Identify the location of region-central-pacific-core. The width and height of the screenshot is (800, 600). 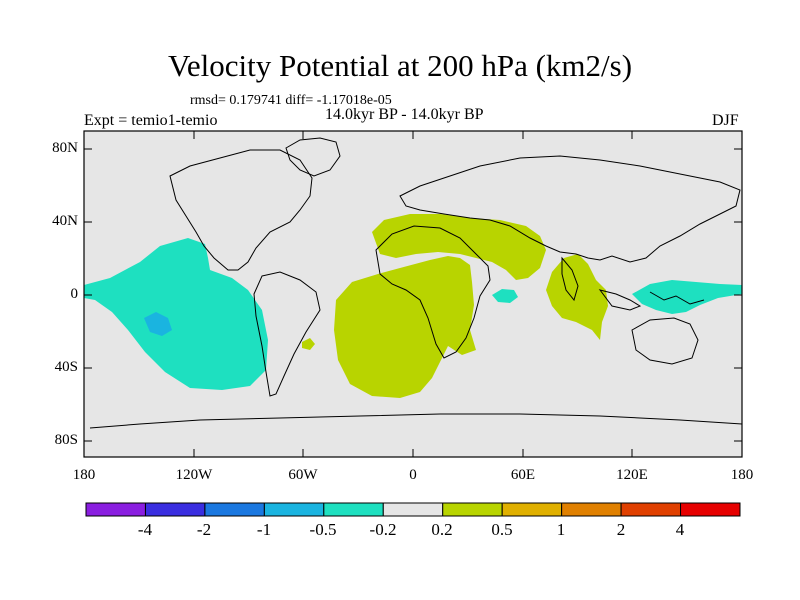
(158, 324).